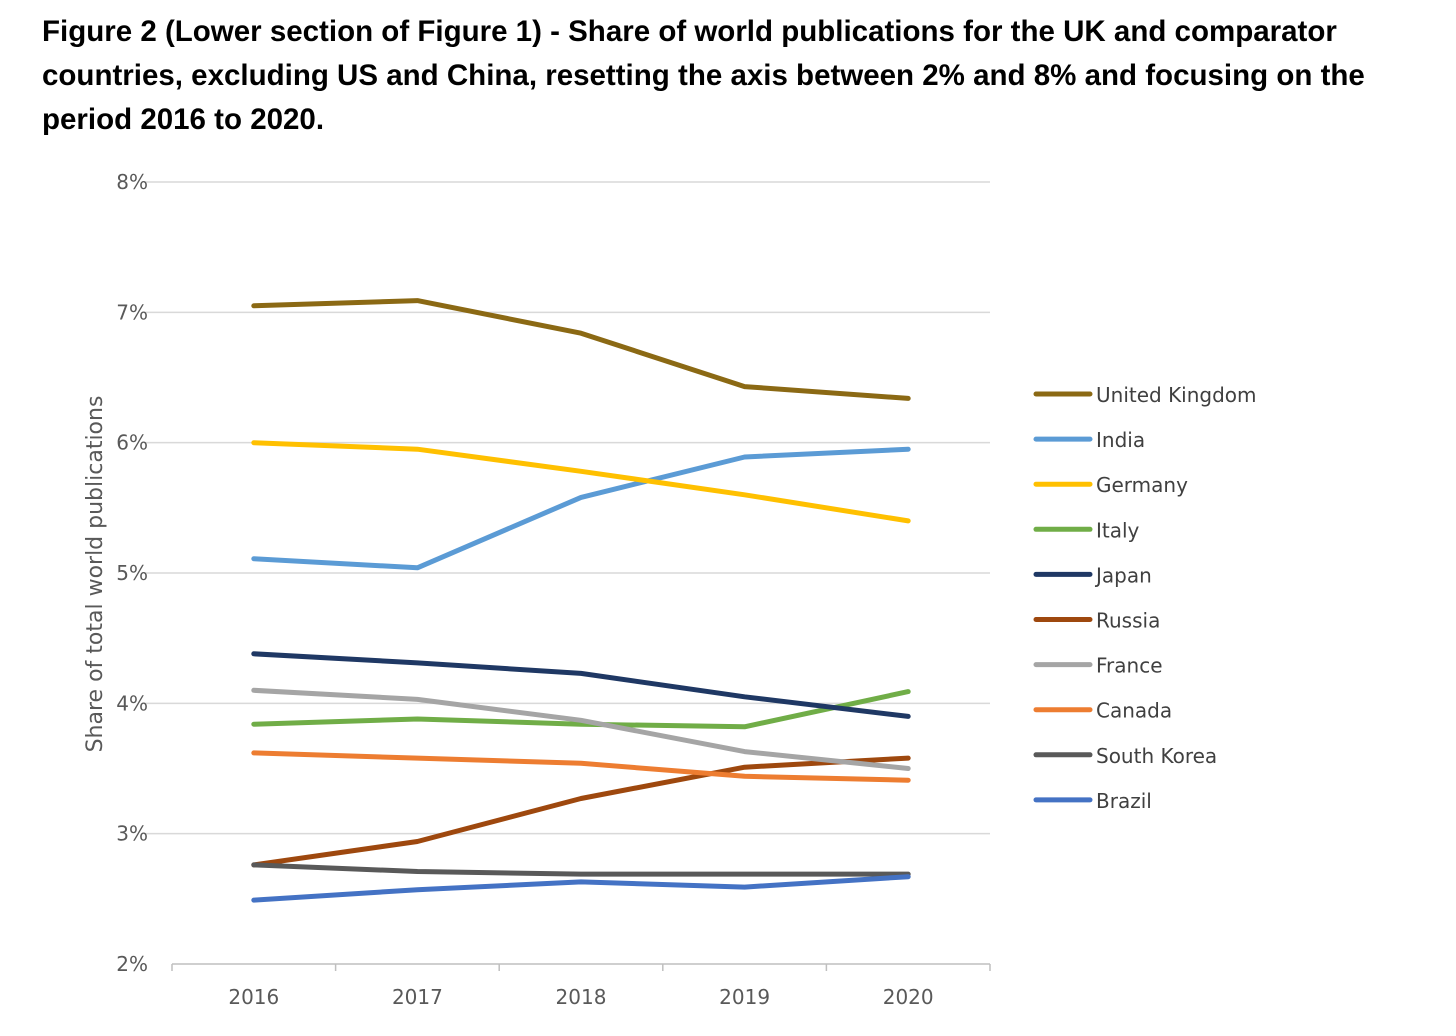 The image size is (1456, 1036). What do you see at coordinates (132, 964) in the screenshot?
I see `y-tick-label: 2%` at bounding box center [132, 964].